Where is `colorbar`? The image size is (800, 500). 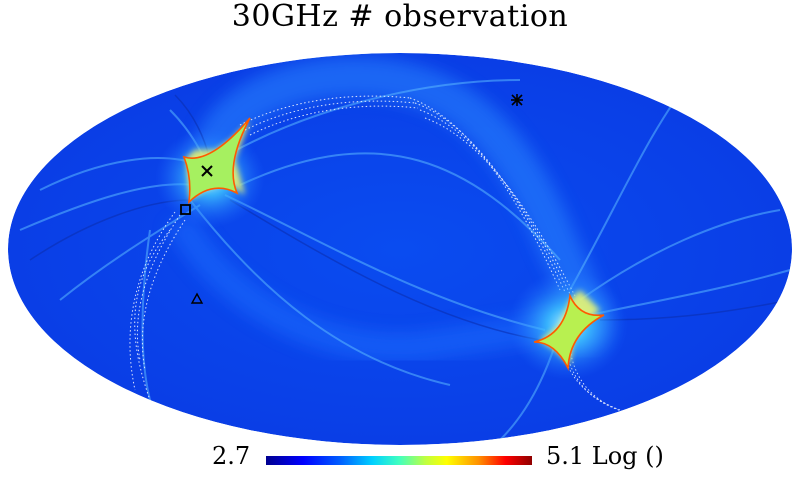 colorbar is located at coordinates (399, 460).